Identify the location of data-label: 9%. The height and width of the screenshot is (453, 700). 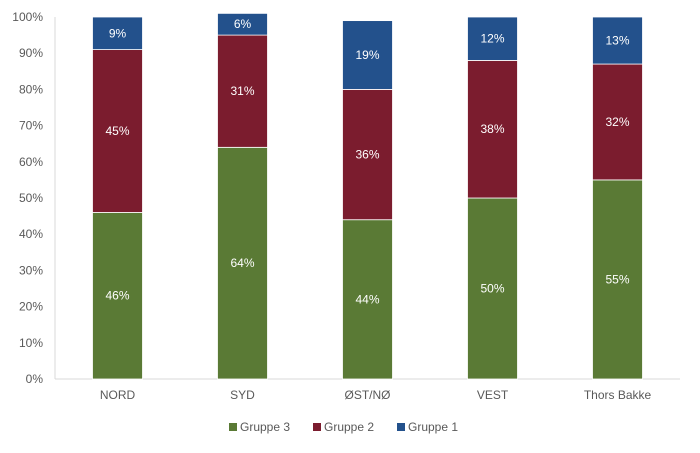
(118, 33).